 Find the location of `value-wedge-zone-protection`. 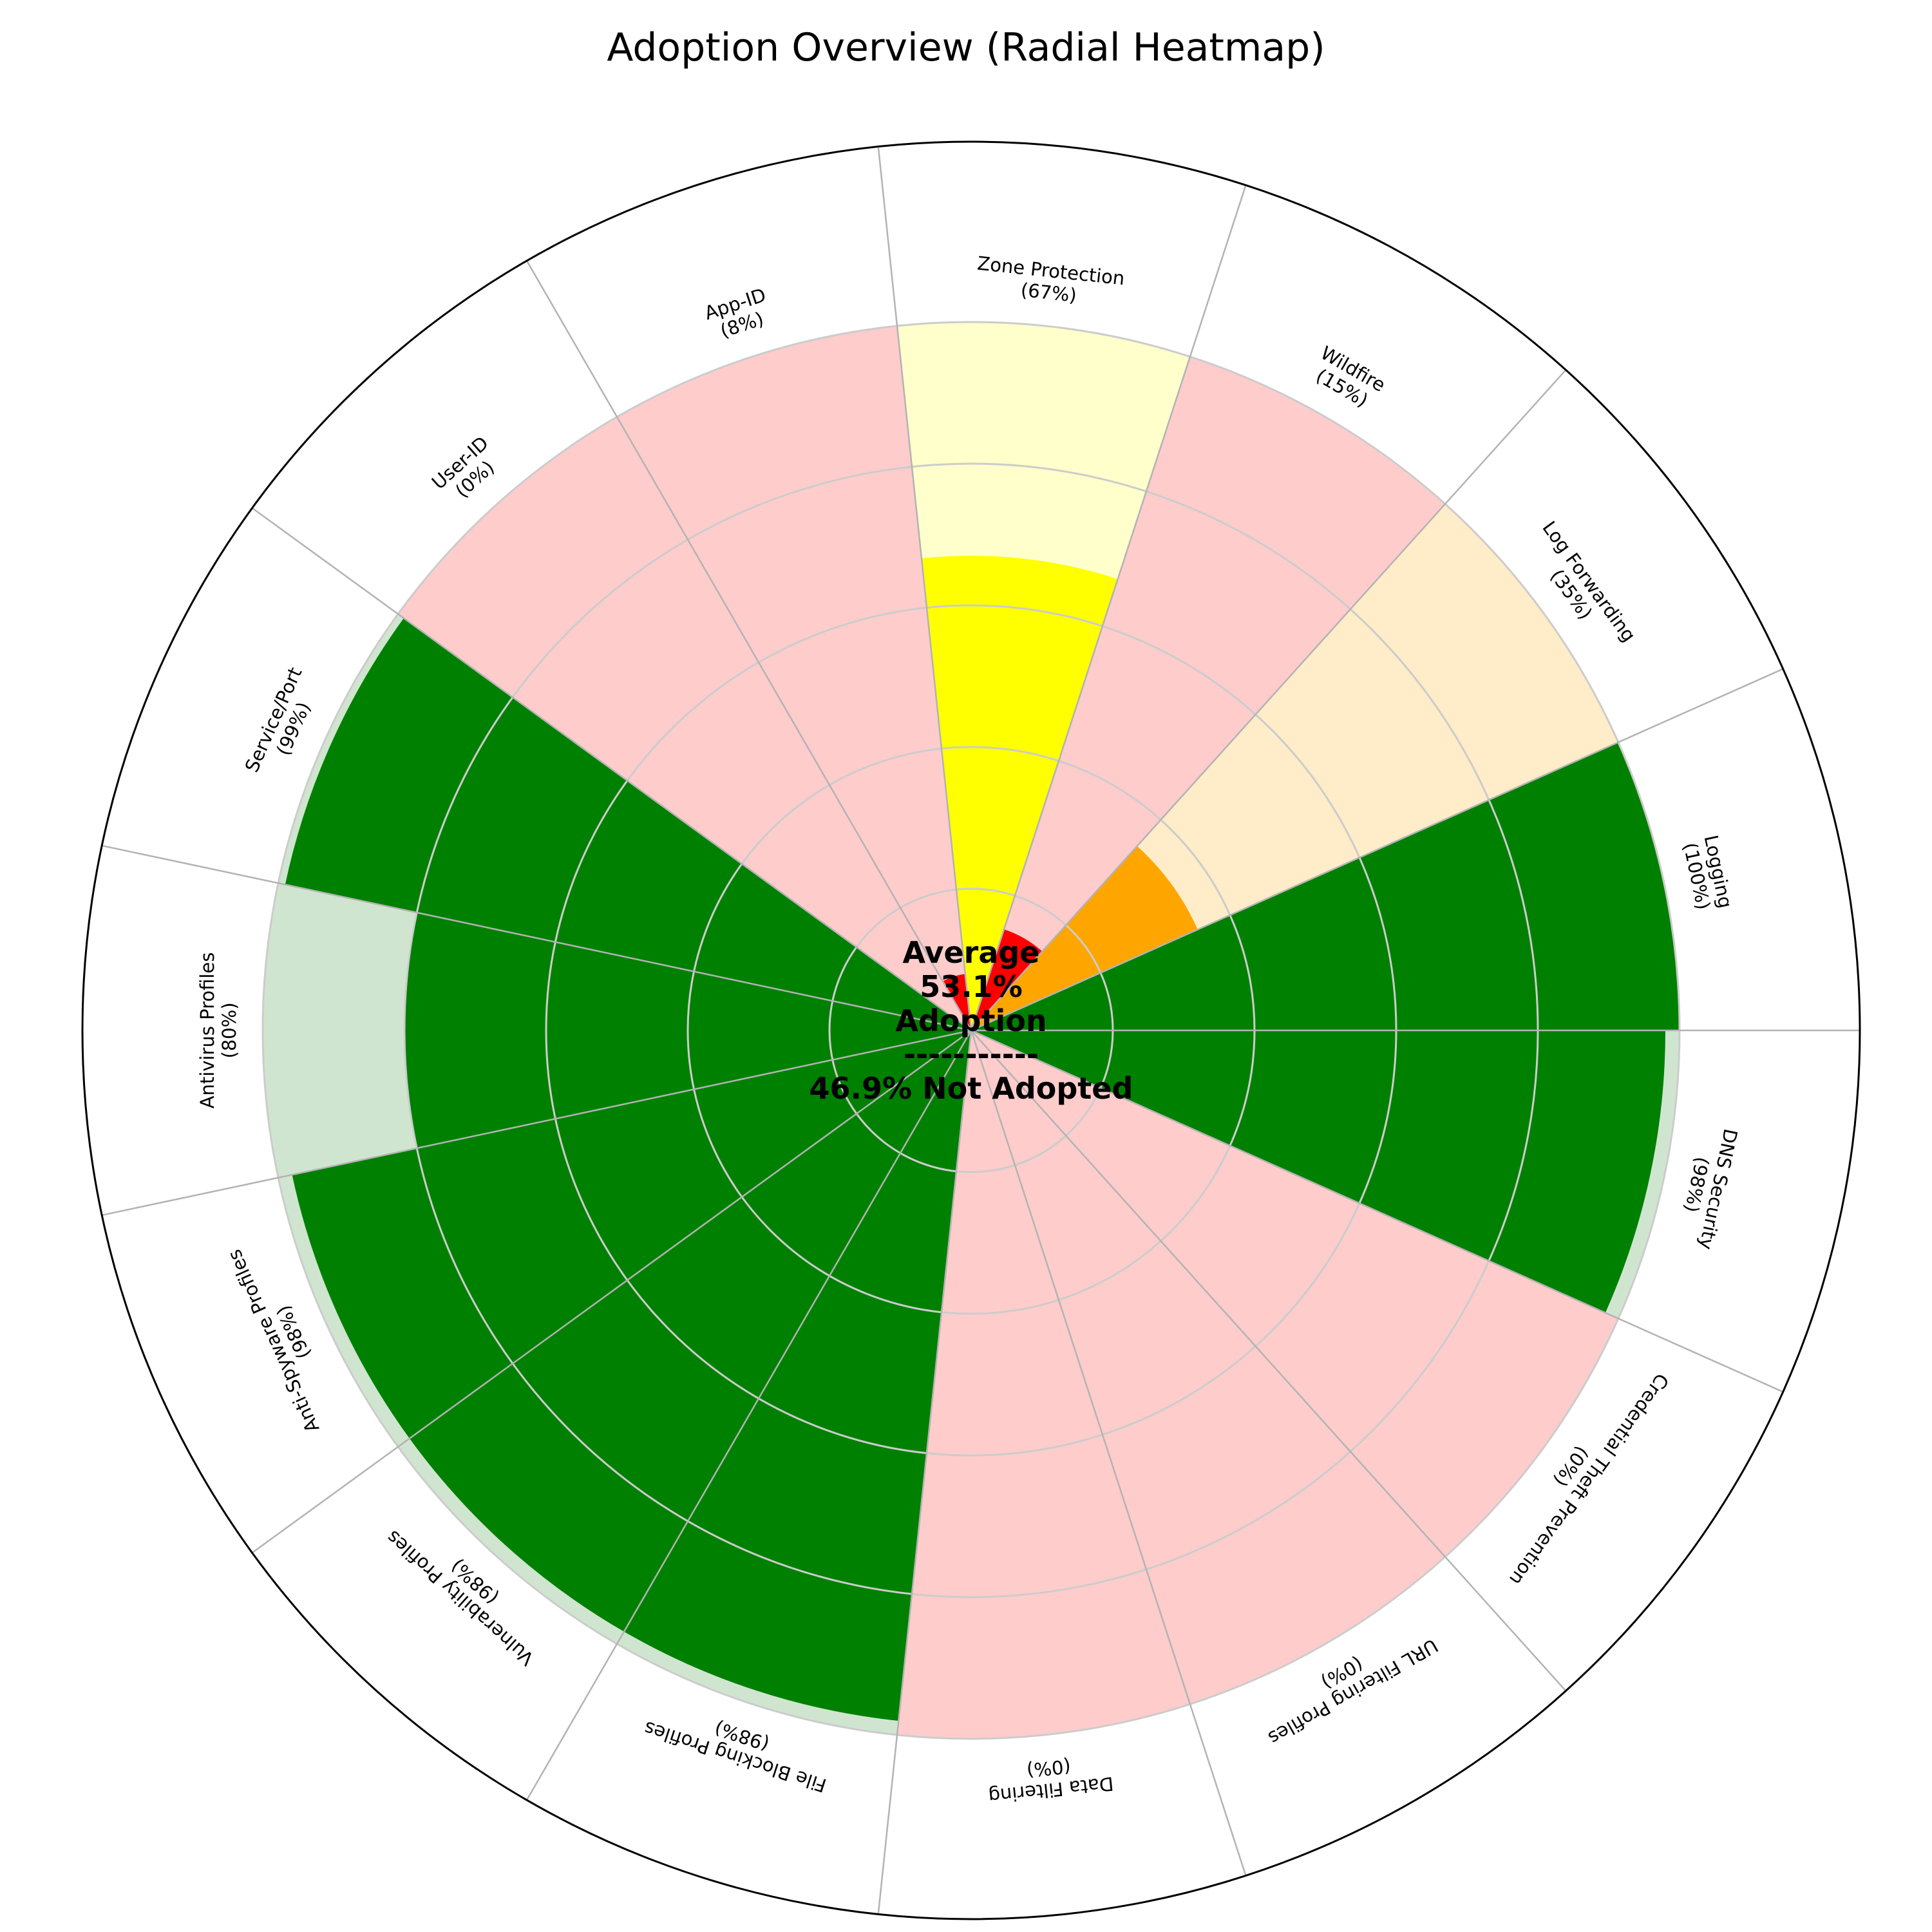

value-wedge-zone-protection is located at coordinates (1019, 793).